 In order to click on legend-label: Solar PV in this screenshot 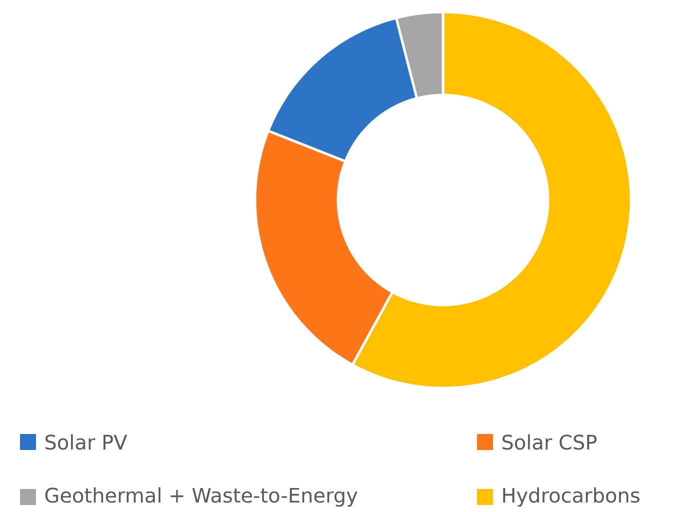, I will do `click(87, 442)`.